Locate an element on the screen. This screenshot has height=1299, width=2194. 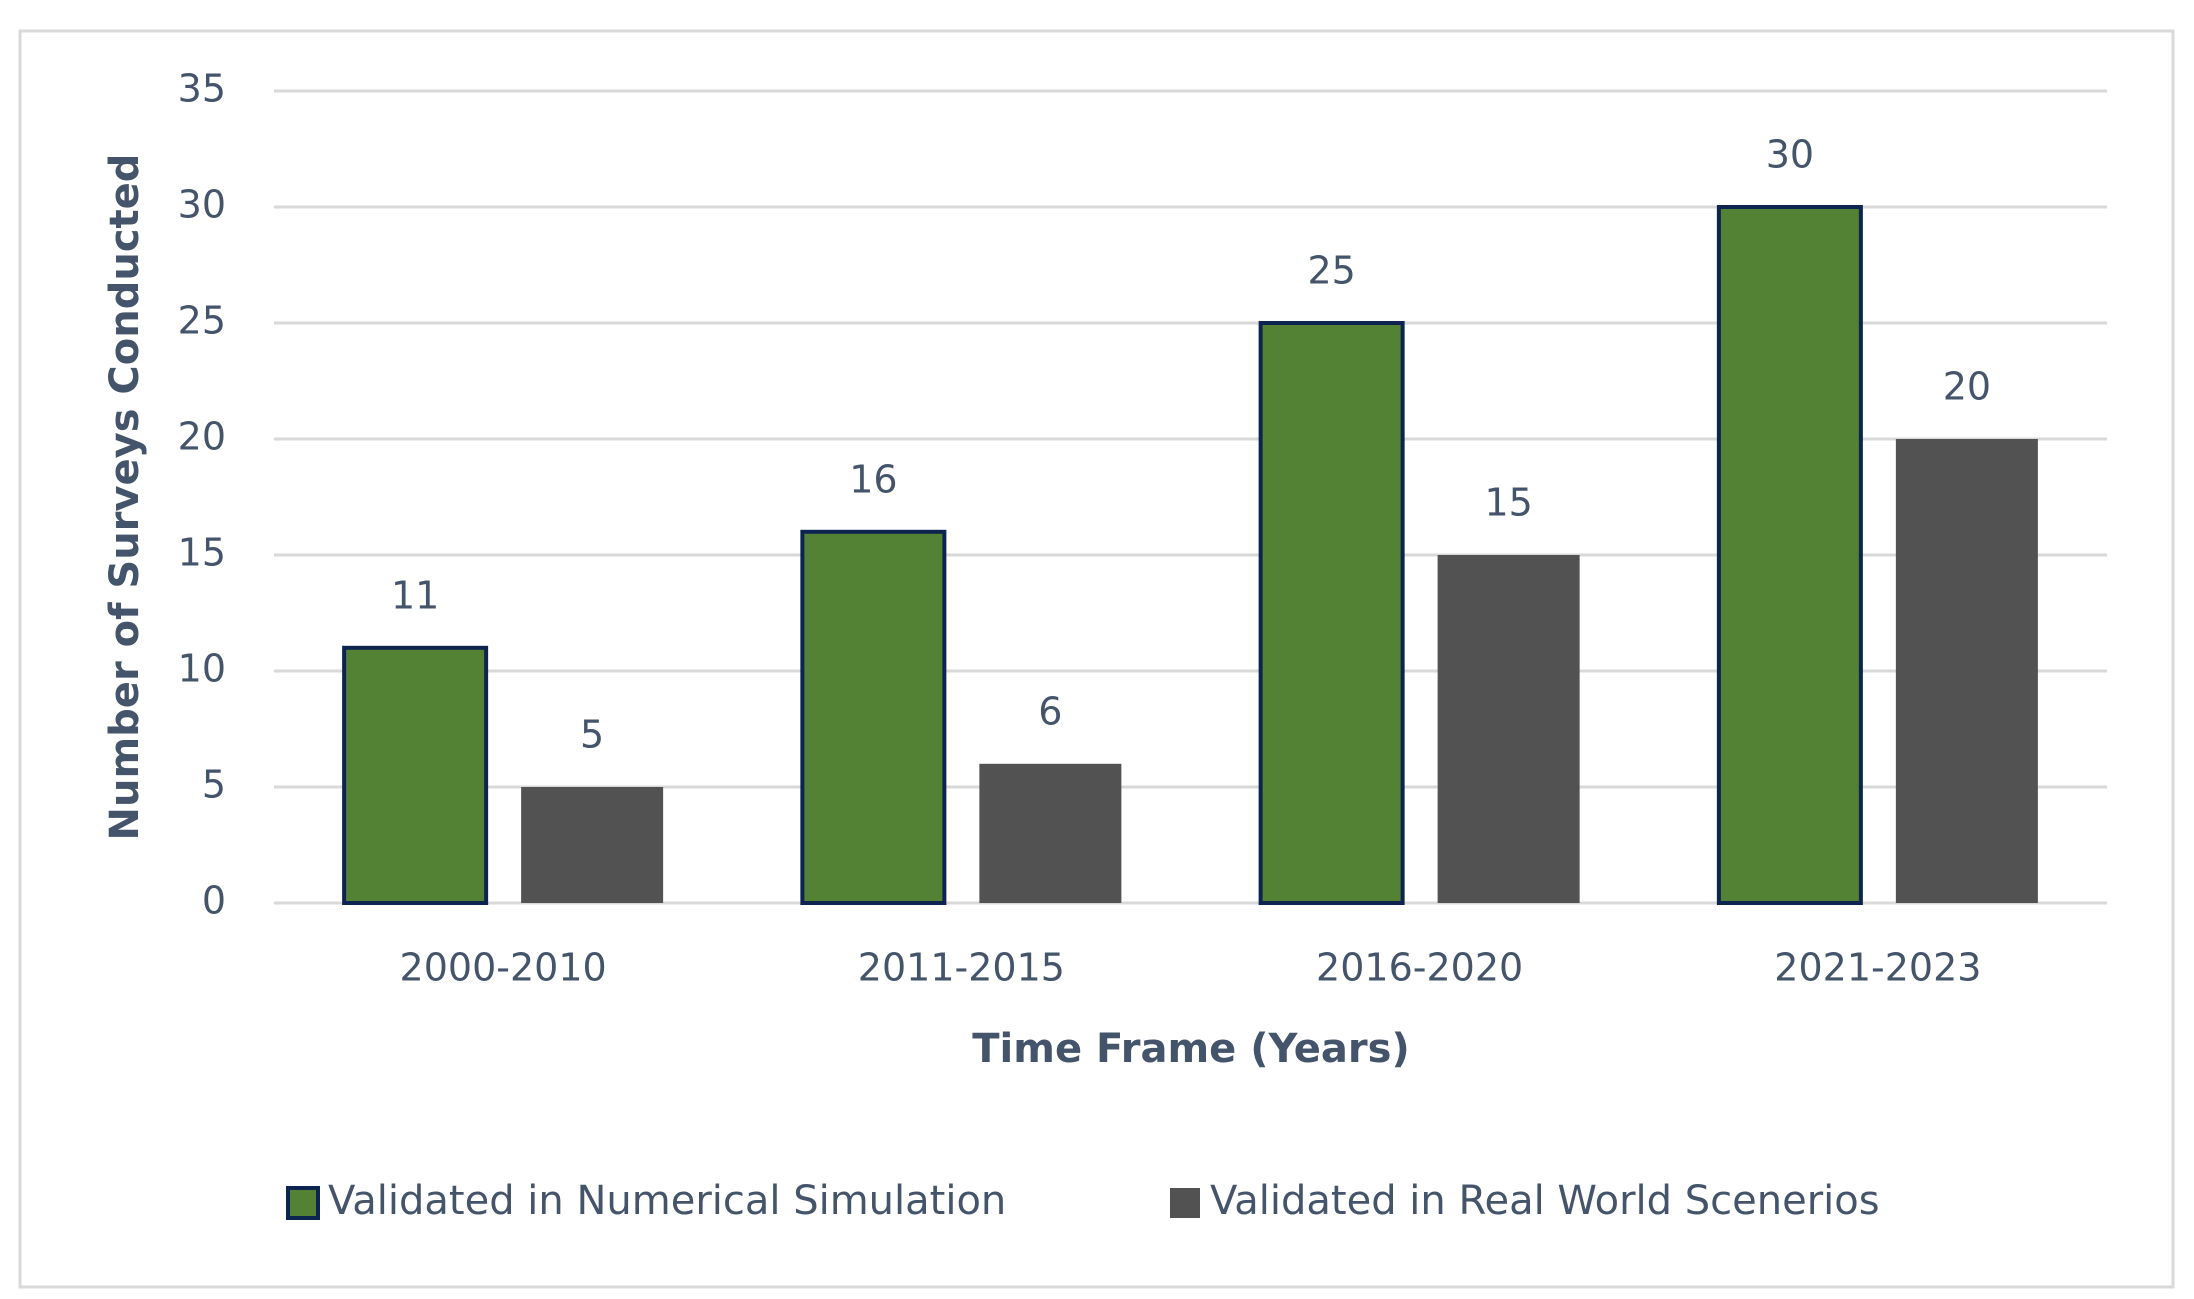
data-label: 6 is located at coordinates (1050, 711).